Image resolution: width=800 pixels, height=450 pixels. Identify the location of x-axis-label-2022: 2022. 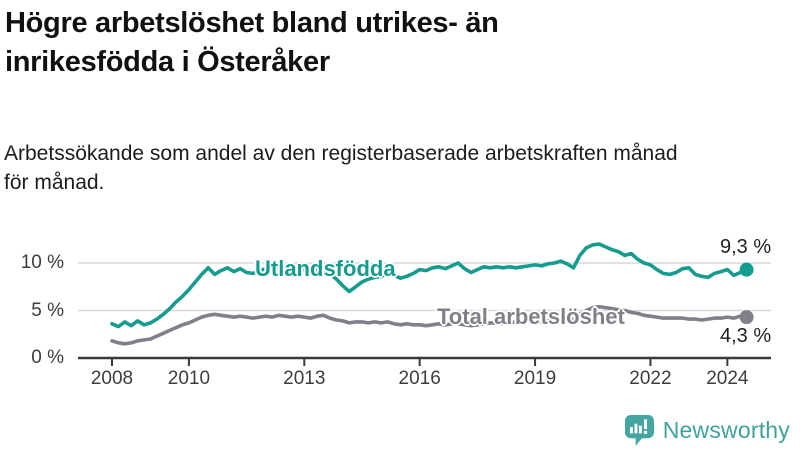
(650, 378).